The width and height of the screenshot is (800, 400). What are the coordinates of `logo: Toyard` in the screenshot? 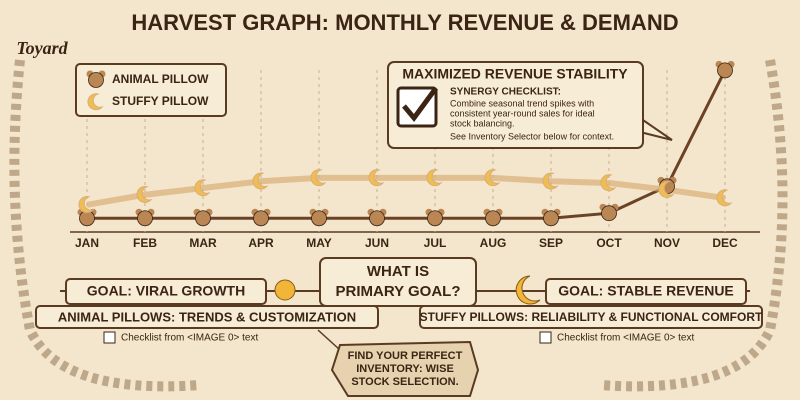 It's located at (42, 48).